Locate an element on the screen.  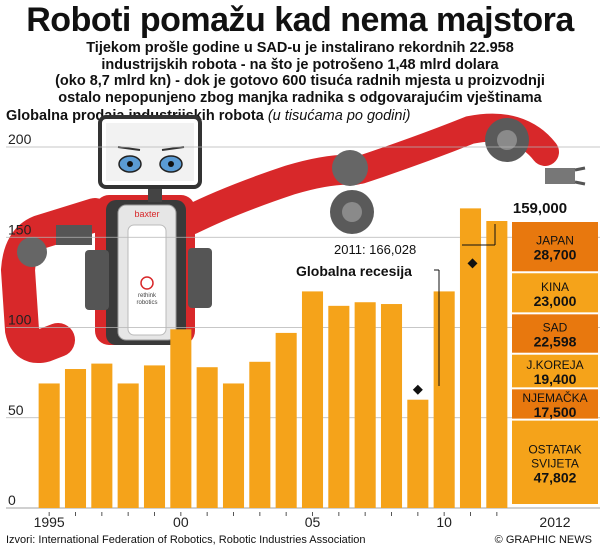
page-title: Roboti pomažu kad nema majstora is located at coordinates (300, 20).